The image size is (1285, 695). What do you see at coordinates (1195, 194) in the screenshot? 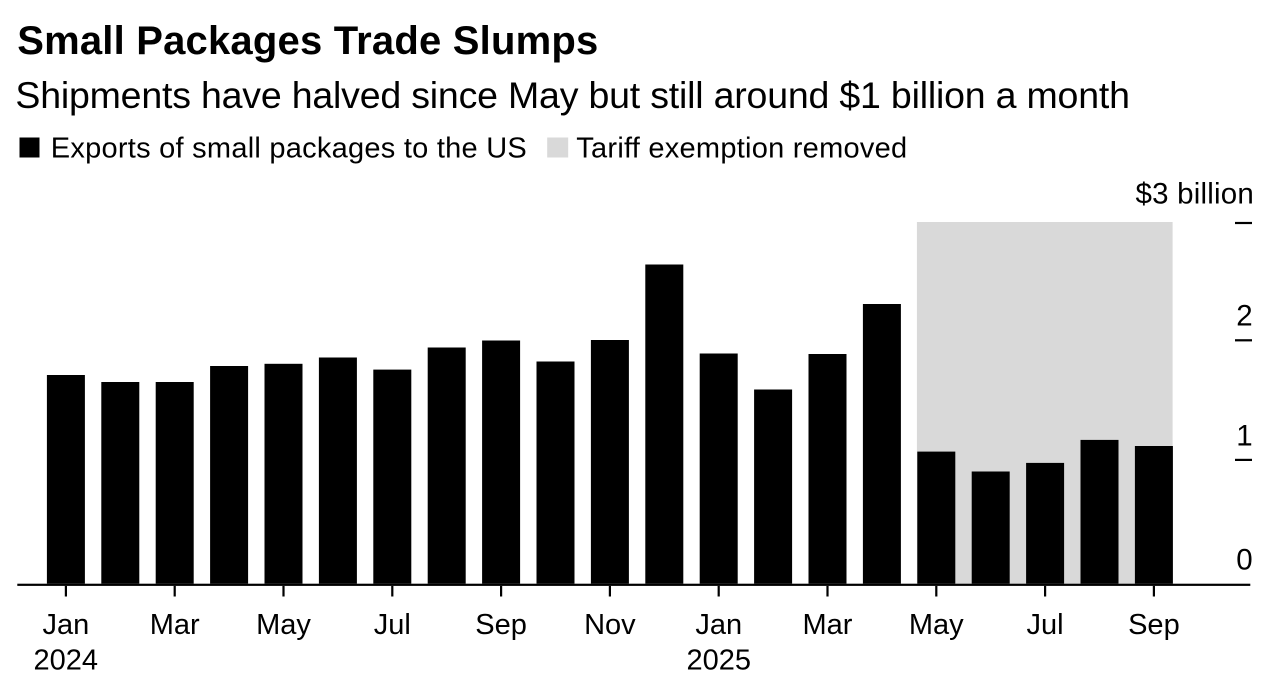
I see `svg-text: $3 billion` at bounding box center [1195, 194].